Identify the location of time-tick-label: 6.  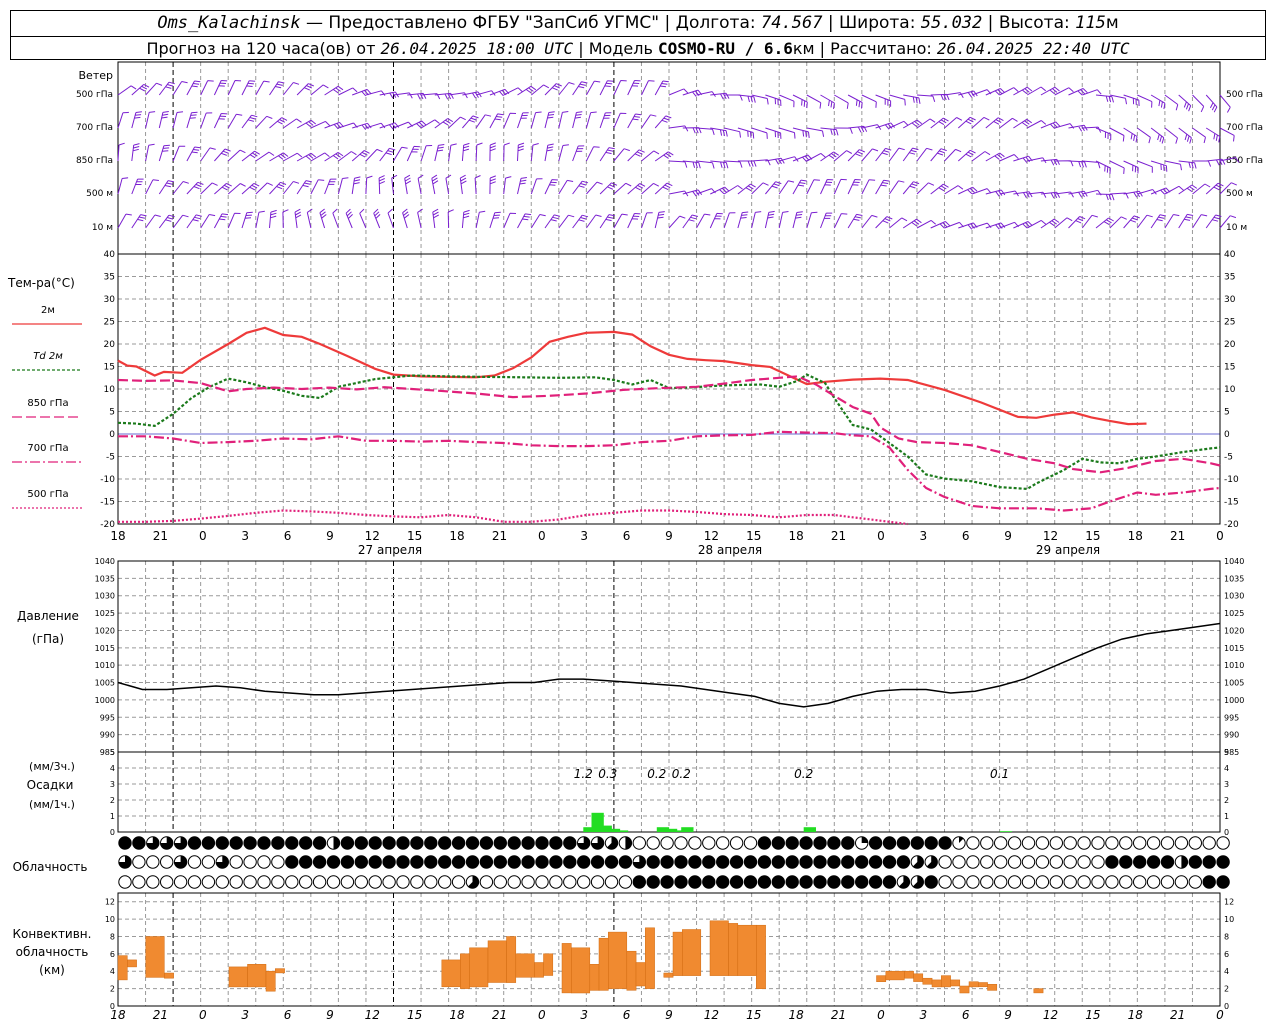
(288, 536).